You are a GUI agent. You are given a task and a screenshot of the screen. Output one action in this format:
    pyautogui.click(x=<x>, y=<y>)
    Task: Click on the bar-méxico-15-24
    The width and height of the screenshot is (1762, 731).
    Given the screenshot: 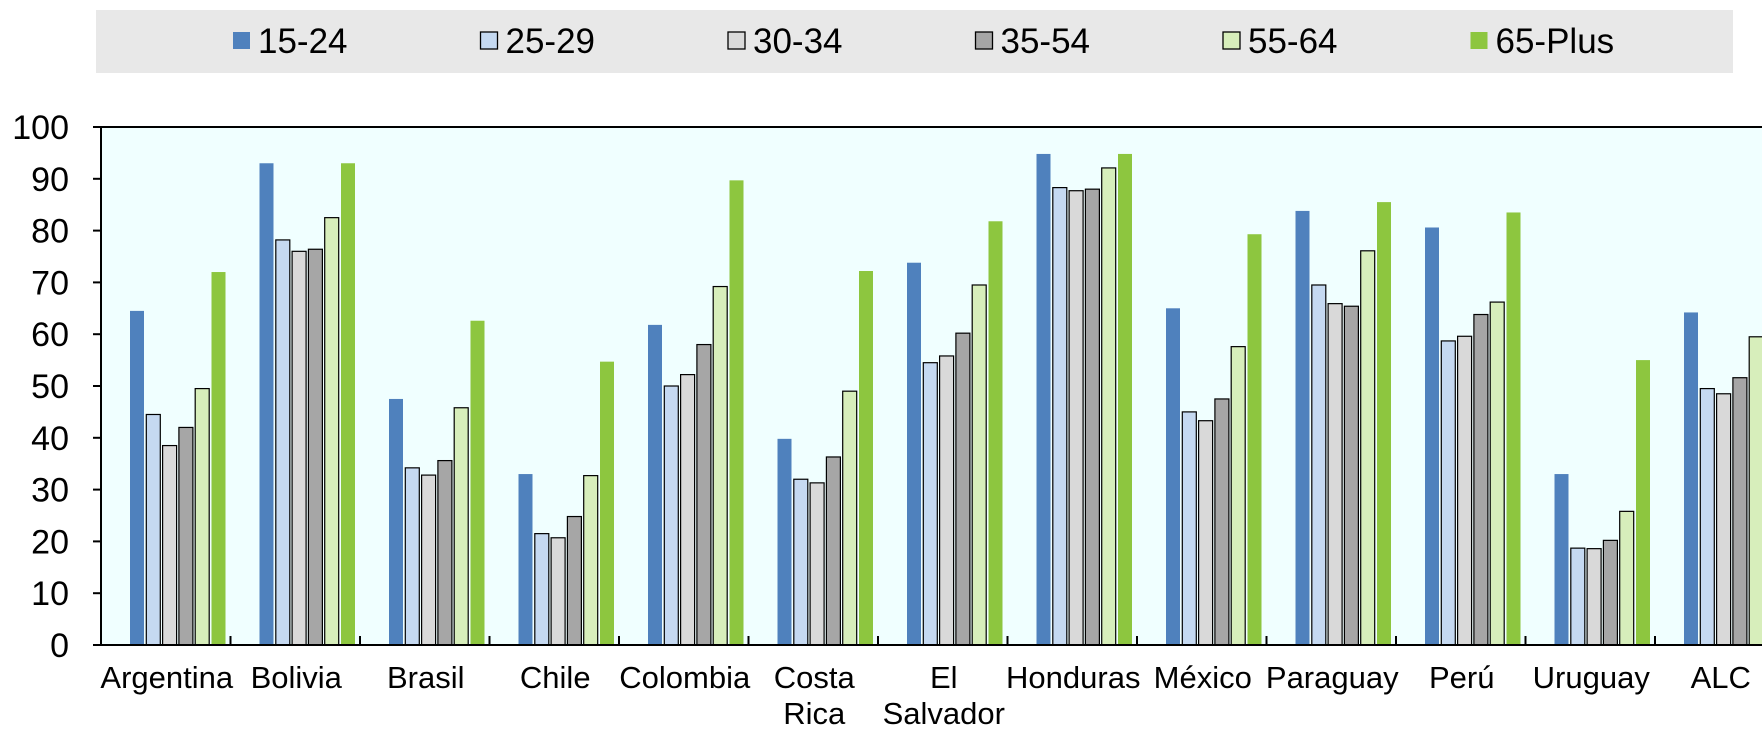 What is the action you would take?
    pyautogui.click(x=1173, y=476)
    